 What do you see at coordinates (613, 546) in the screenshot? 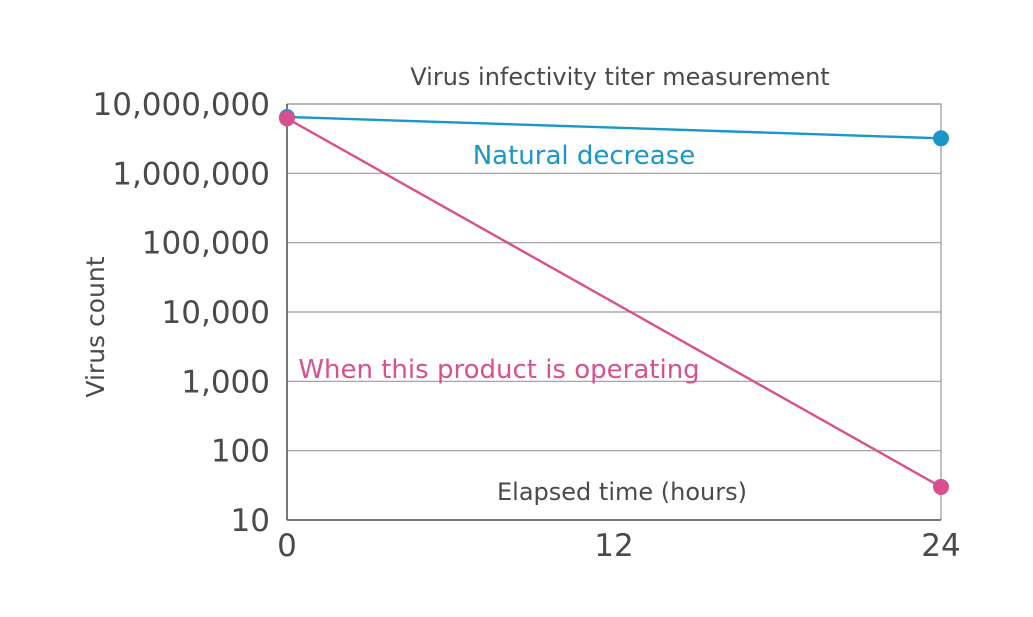
I see `x-tick-label: 12` at bounding box center [613, 546].